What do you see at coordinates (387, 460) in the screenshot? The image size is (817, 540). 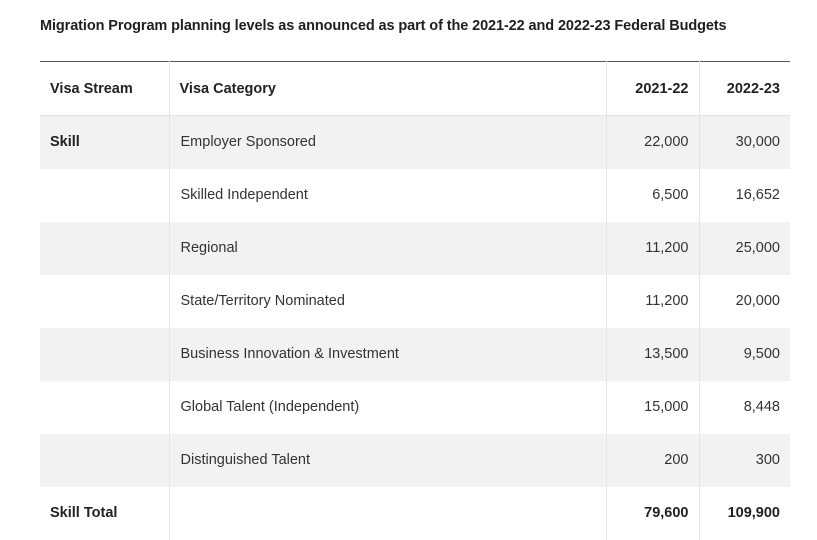 I see `cell-visa-category: Distinguished Talent` at bounding box center [387, 460].